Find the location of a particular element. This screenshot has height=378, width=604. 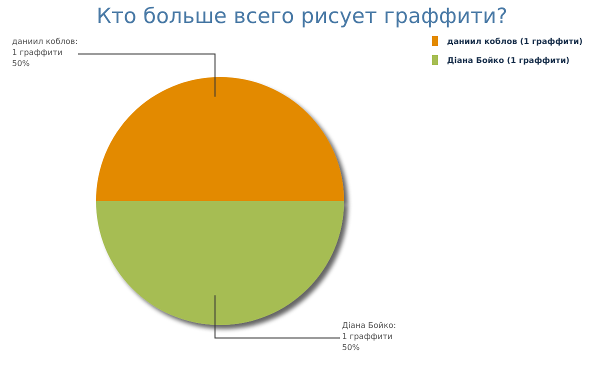

chart-title: Кто больше всего рисует граффити? is located at coordinates (302, 16).